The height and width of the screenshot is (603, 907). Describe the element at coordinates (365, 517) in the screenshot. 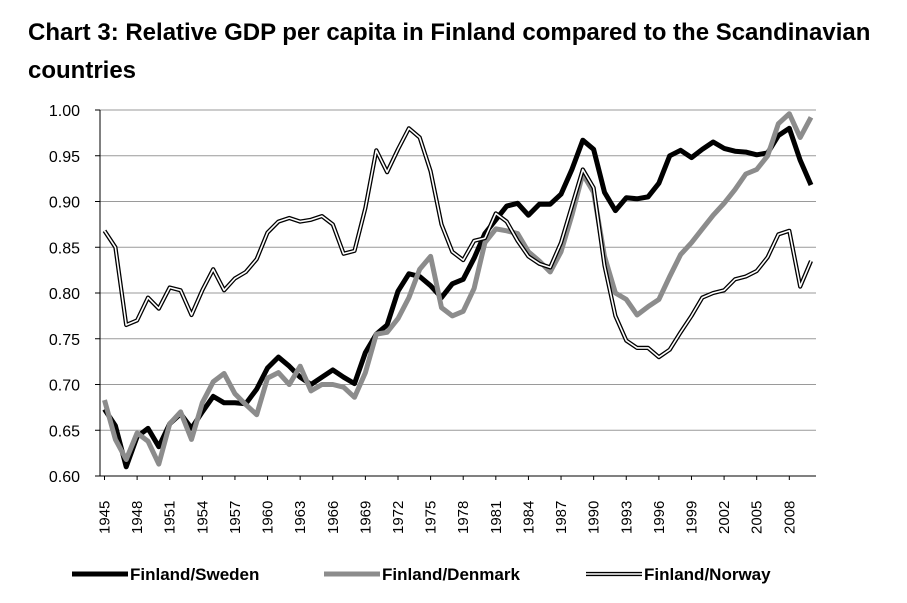

I see `x-tick-label: 1969` at that location.